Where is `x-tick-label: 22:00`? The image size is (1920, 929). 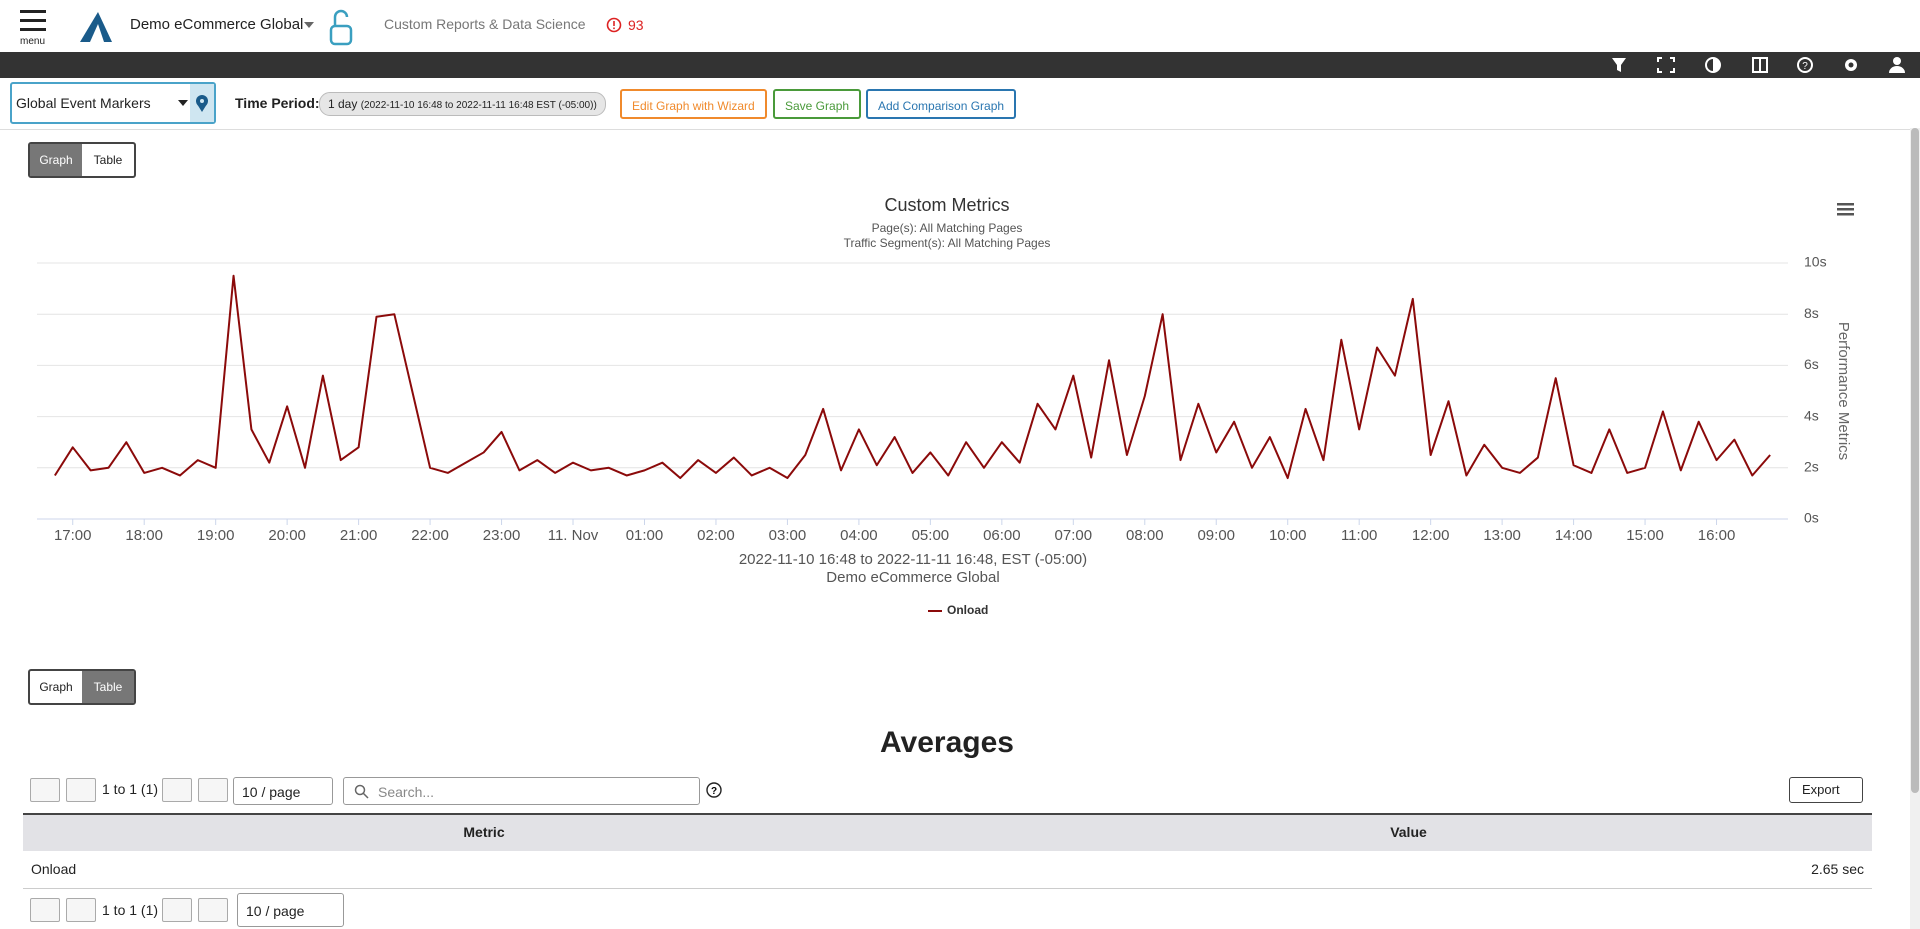
x-tick-label: 22:00 is located at coordinates (430, 535).